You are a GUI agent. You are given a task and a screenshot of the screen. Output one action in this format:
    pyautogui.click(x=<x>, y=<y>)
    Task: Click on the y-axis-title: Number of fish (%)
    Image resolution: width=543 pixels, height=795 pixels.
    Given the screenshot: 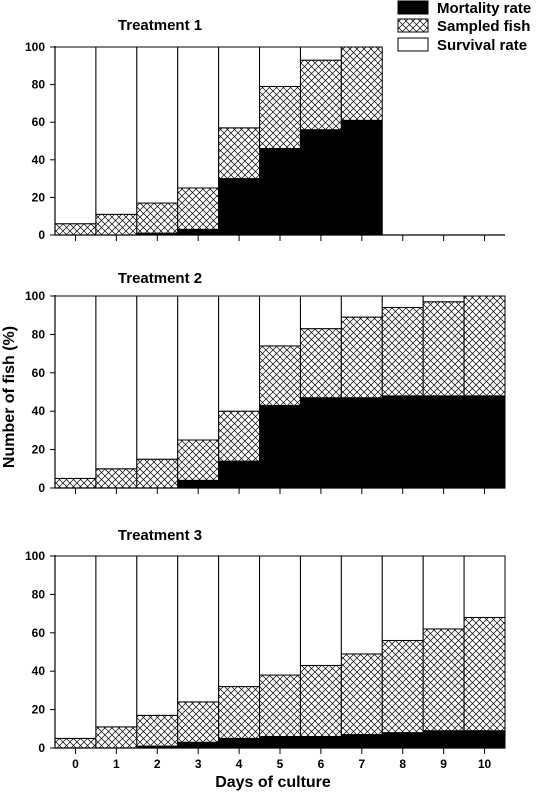 What is the action you would take?
    pyautogui.click(x=9, y=397)
    